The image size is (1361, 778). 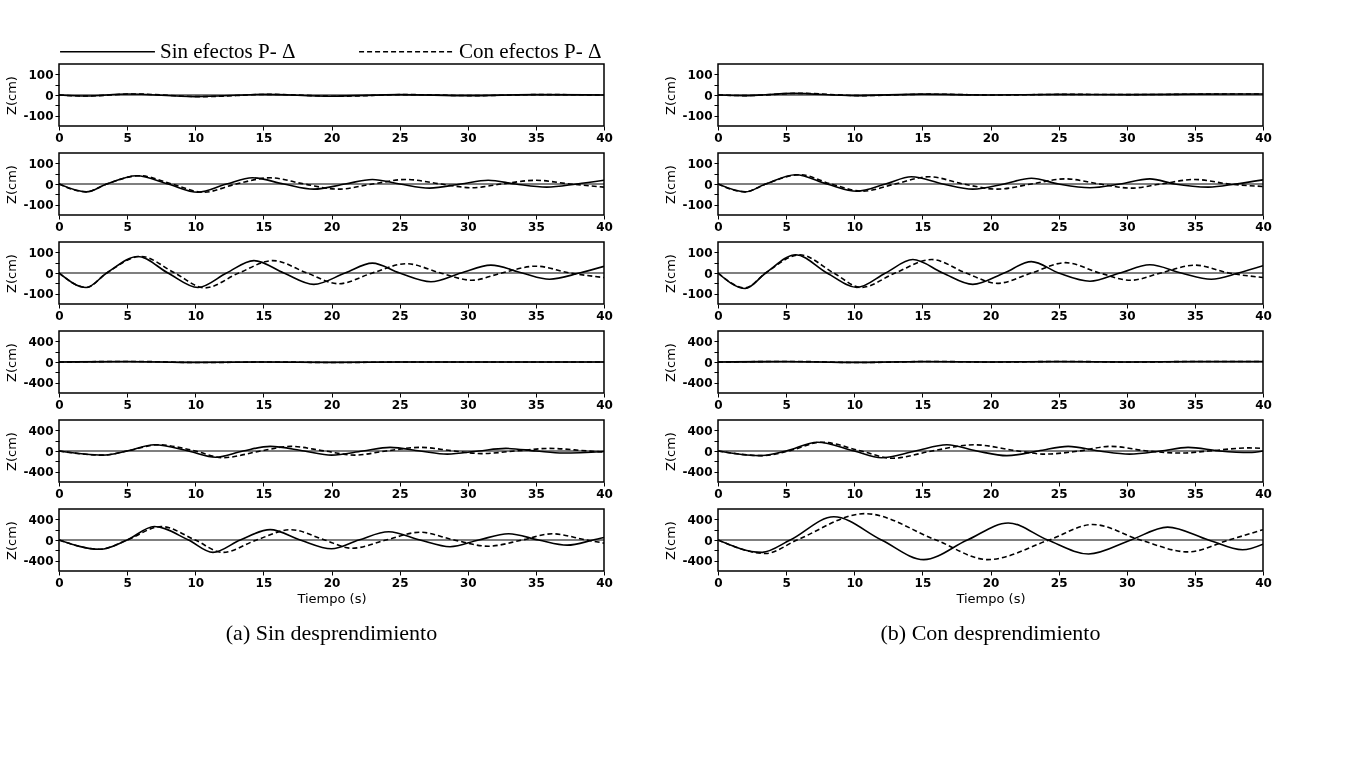 I want to click on legend-label: Con efectos P- Δ, so click(x=530, y=50).